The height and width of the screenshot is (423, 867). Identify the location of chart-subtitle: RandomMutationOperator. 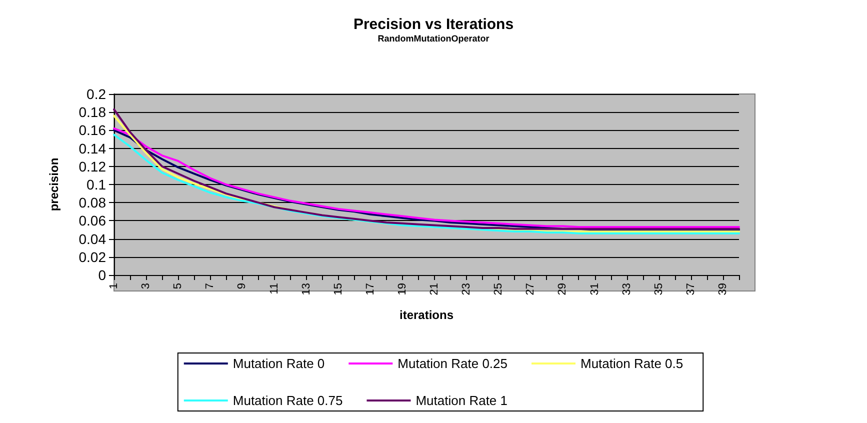
(434, 39).